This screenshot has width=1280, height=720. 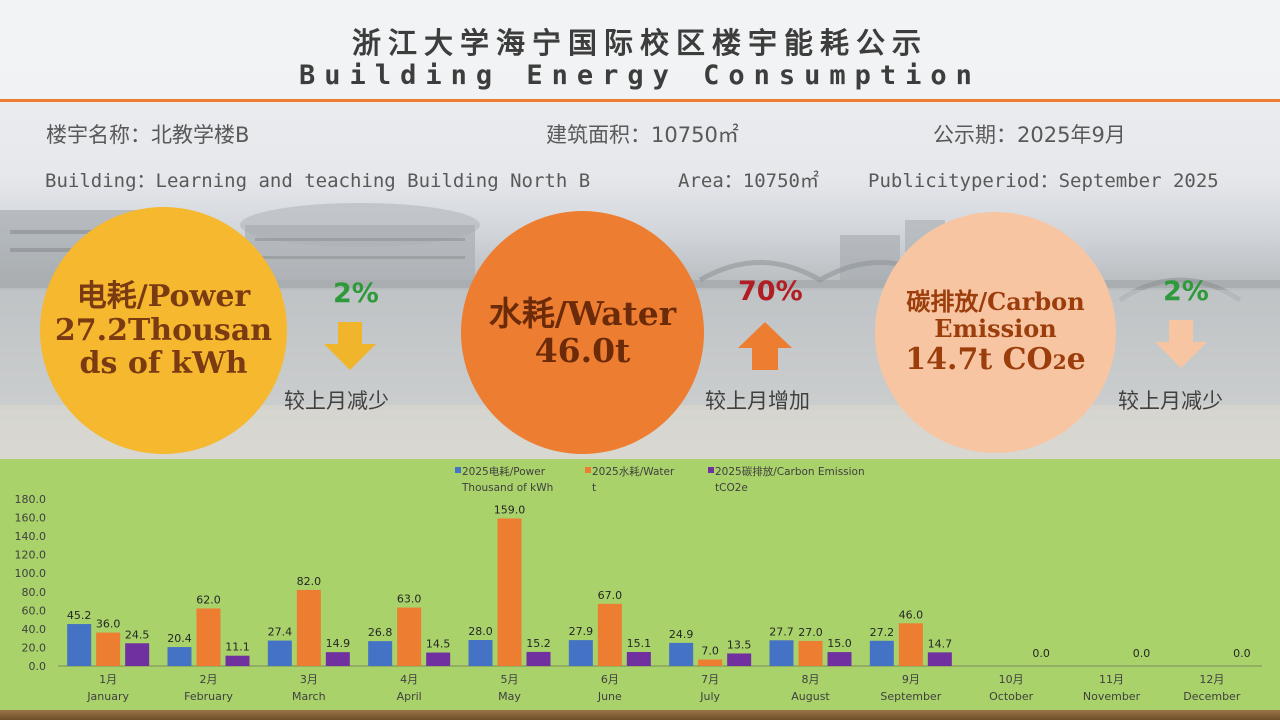 What do you see at coordinates (309, 696) in the screenshot?
I see `x-tick-label-en: March` at bounding box center [309, 696].